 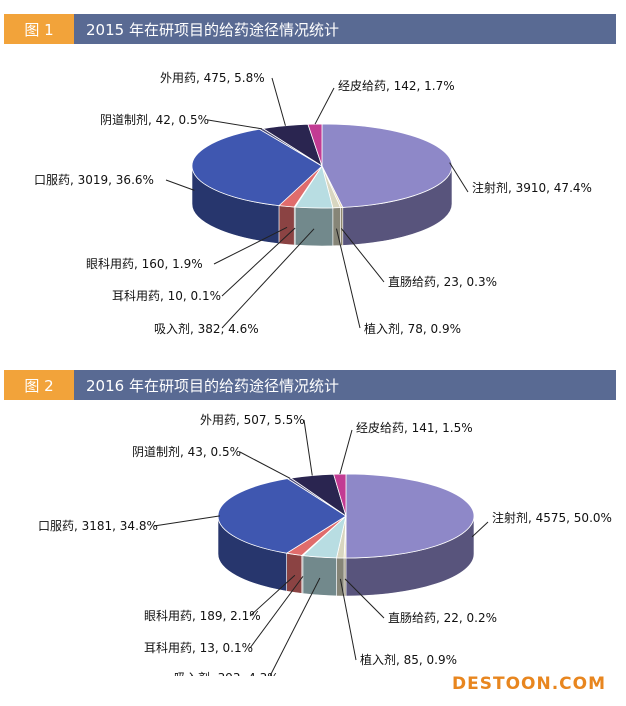 I want to click on slice-label: 吸入剂, 393, 4.3%, so click(x=226, y=673).